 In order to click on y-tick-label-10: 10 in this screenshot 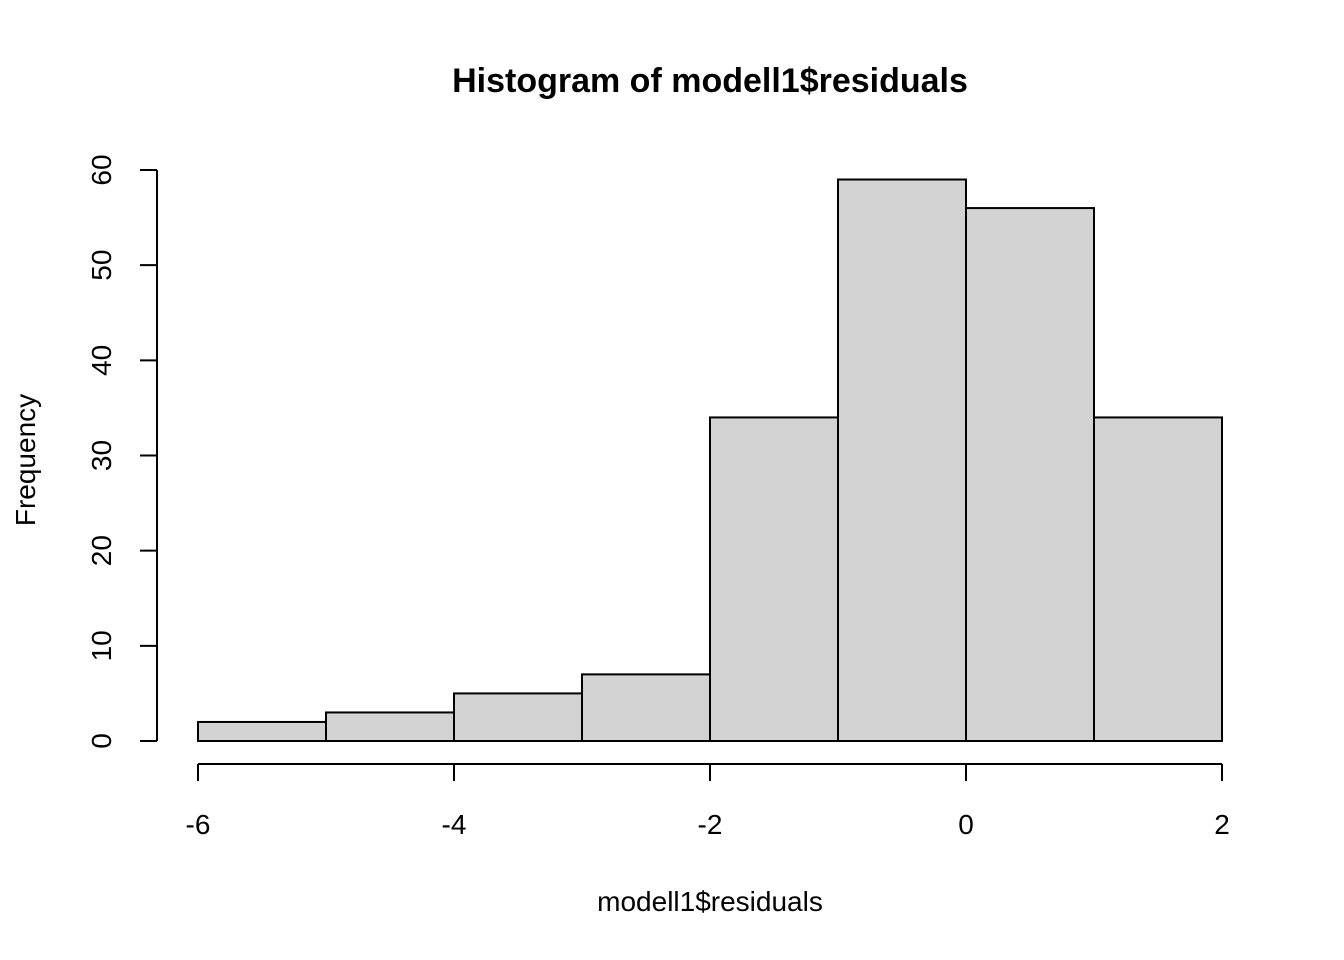, I will do `click(101, 645)`.